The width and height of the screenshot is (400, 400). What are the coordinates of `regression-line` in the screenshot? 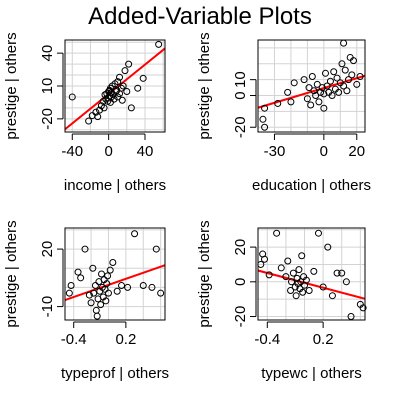 It's located at (311, 284).